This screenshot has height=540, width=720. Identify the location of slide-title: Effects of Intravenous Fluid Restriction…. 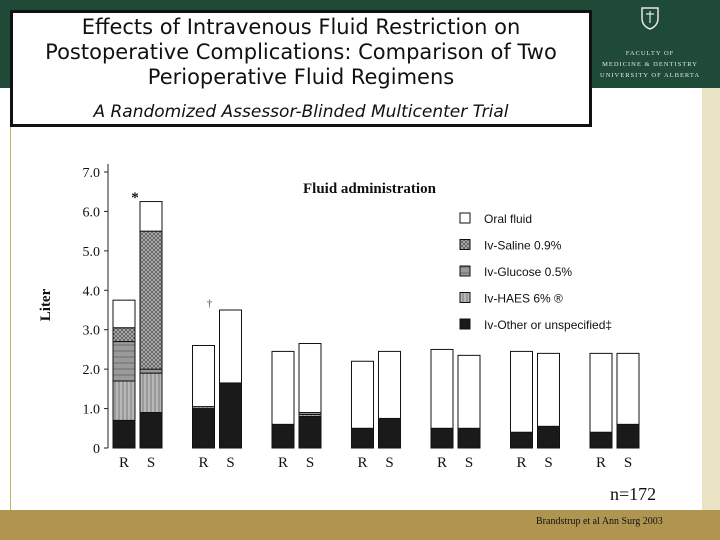
(301, 52).